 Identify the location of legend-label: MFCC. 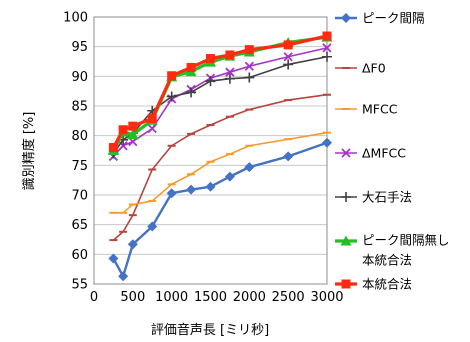
(380, 109).